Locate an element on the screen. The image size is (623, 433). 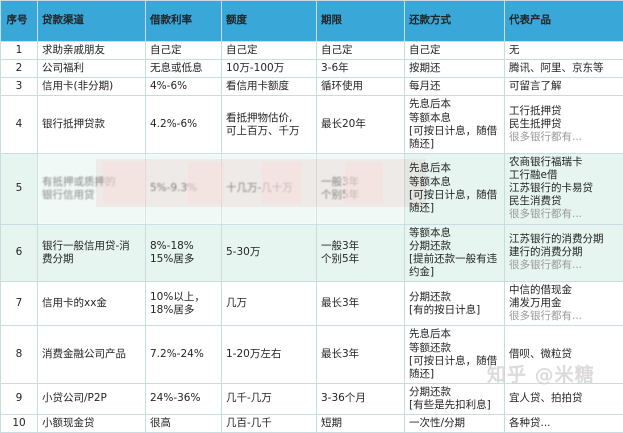
cell-index: 6 is located at coordinates (19, 253).